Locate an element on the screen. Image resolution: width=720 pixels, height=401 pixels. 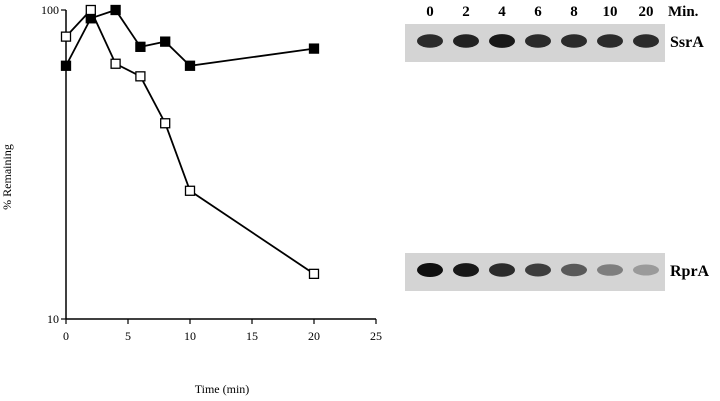
y-tick-label: 10 is located at coordinates (53, 319).